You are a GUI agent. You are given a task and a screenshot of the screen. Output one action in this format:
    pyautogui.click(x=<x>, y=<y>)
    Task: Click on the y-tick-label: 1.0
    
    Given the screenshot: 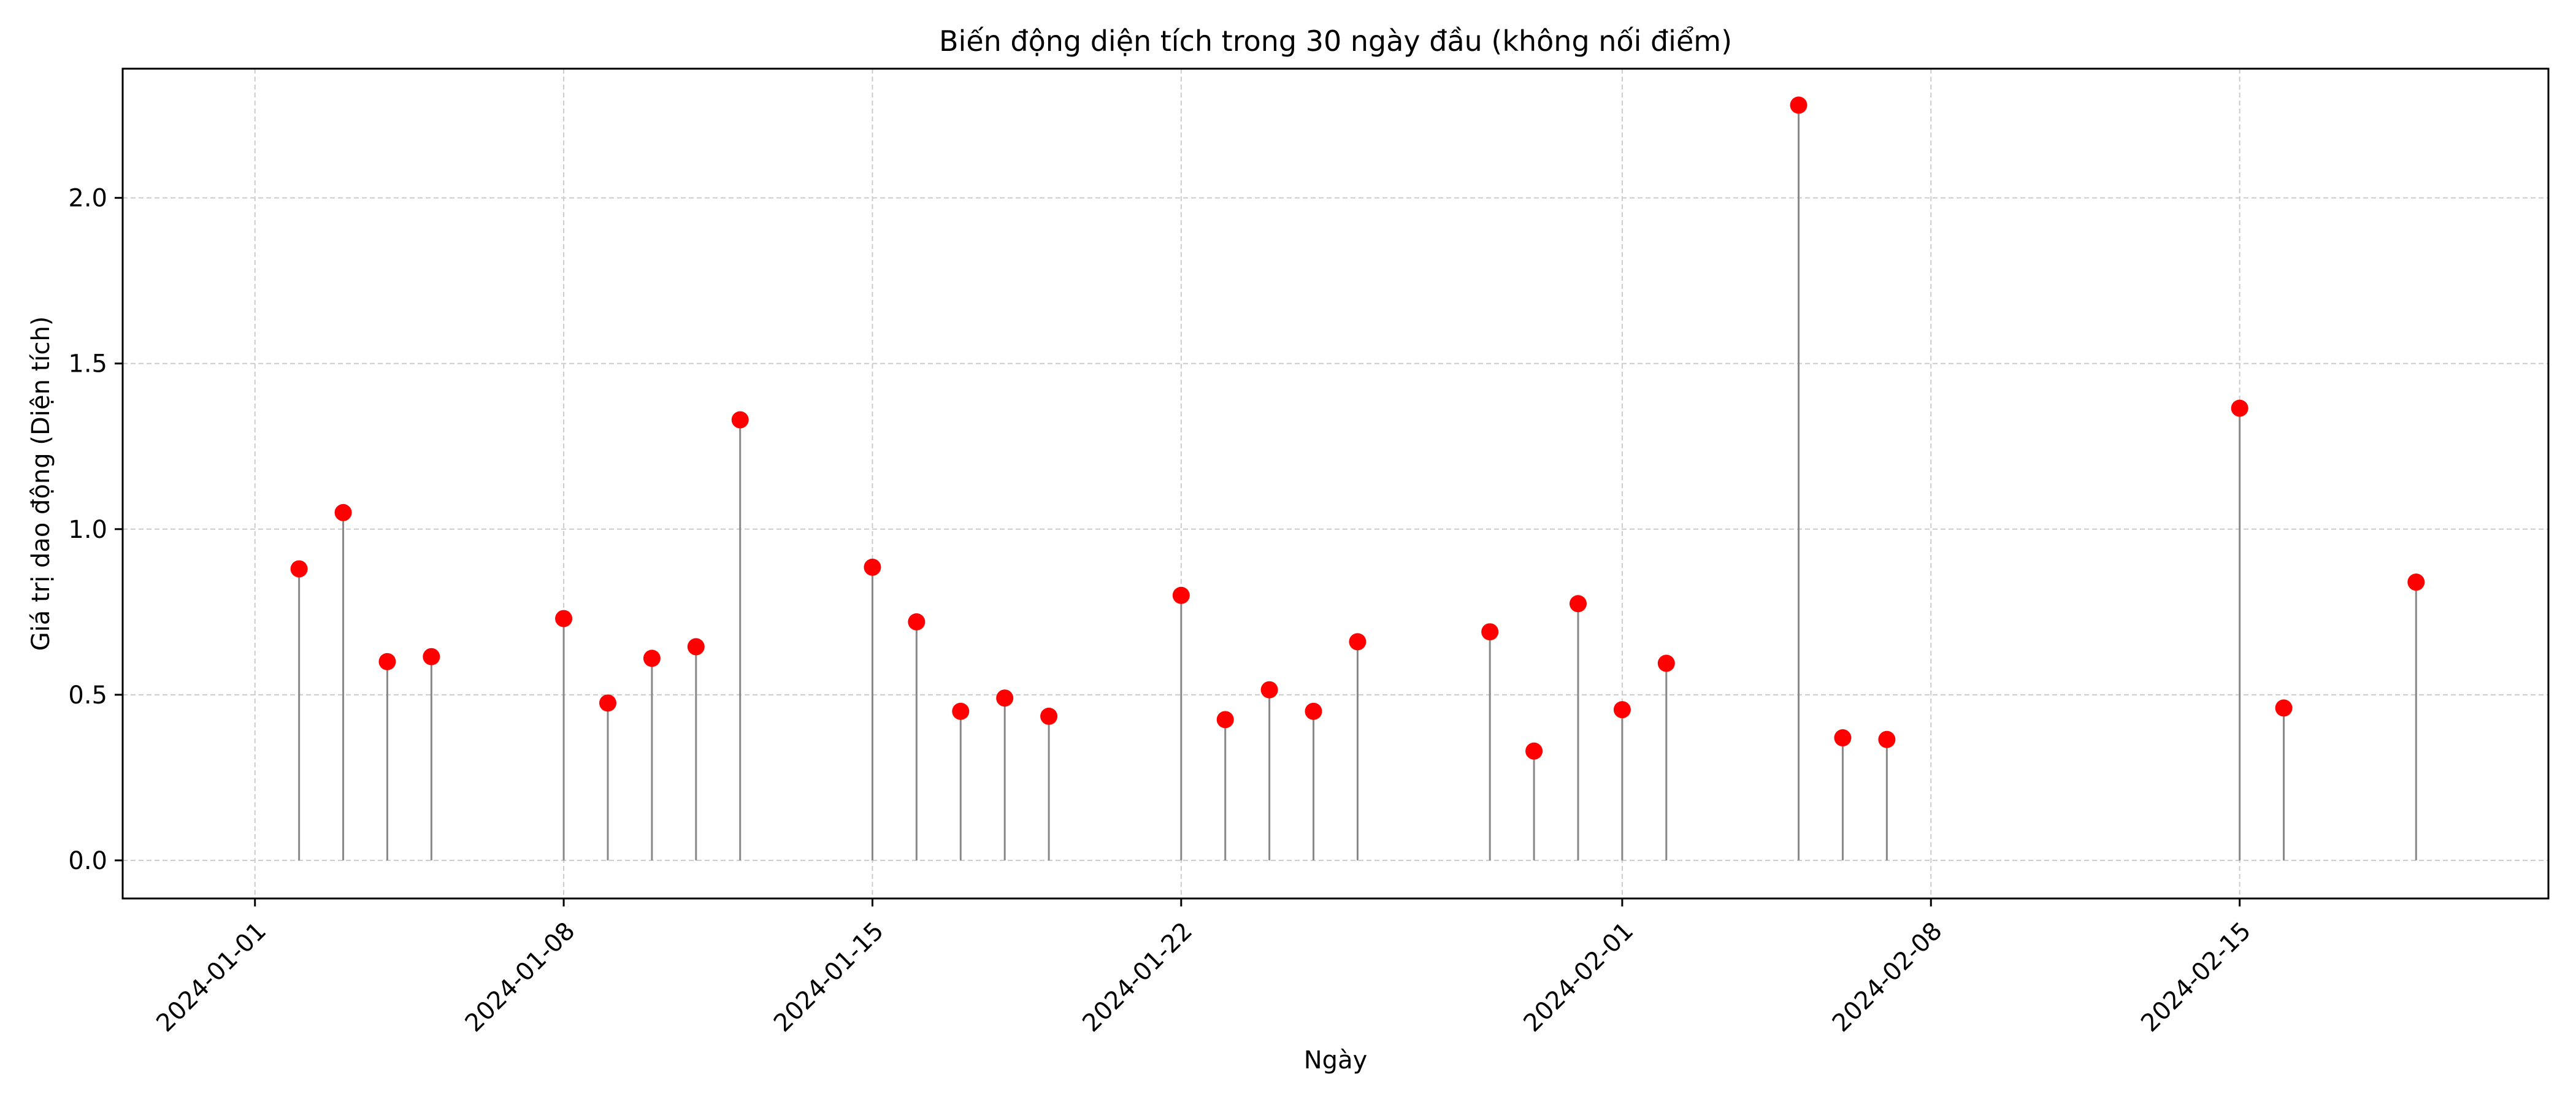 What is the action you would take?
    pyautogui.click(x=87, y=530)
    